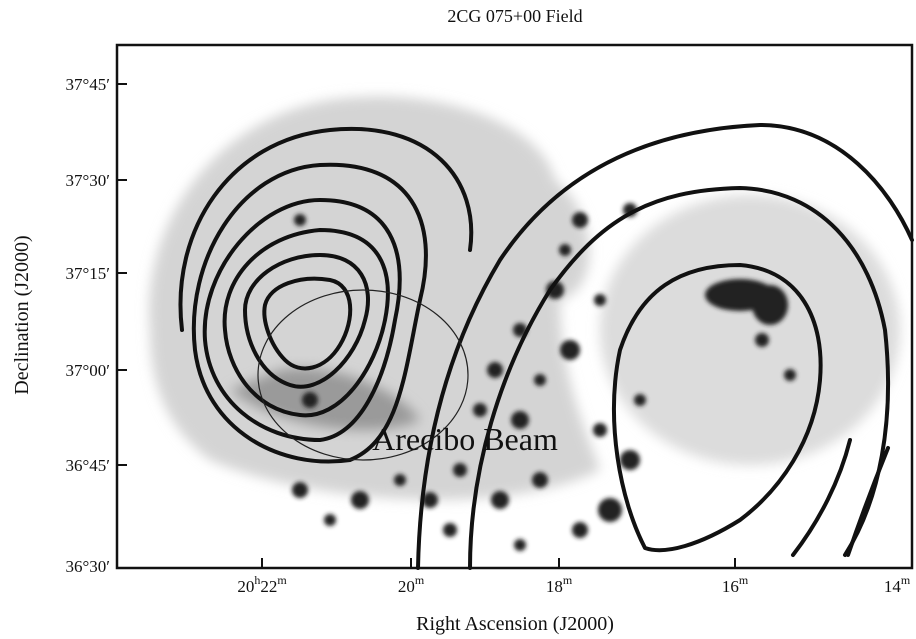 Image resolution: width=916 pixels, height=639 pixels. What do you see at coordinates (87, 84) in the screenshot?
I see `y-tick-label: 37°45′` at bounding box center [87, 84].